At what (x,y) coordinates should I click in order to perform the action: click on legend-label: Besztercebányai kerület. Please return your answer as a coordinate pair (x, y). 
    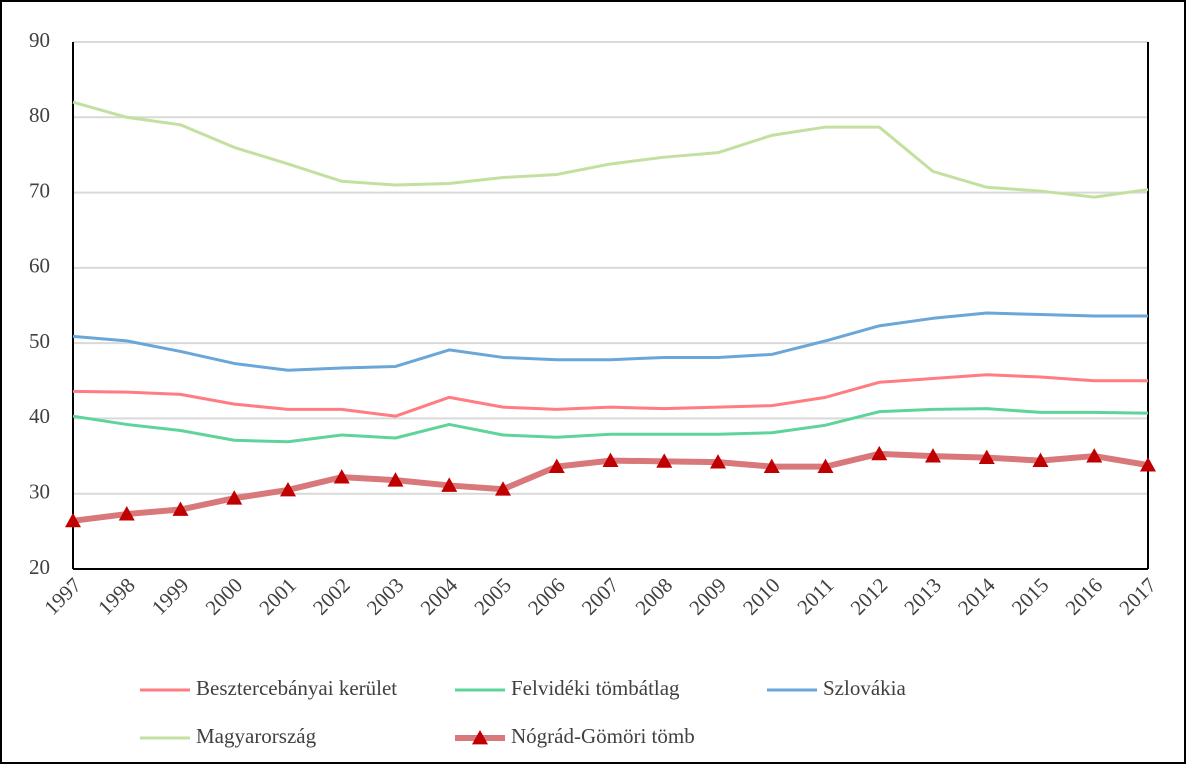
    Looking at the image, I should click on (296, 688).